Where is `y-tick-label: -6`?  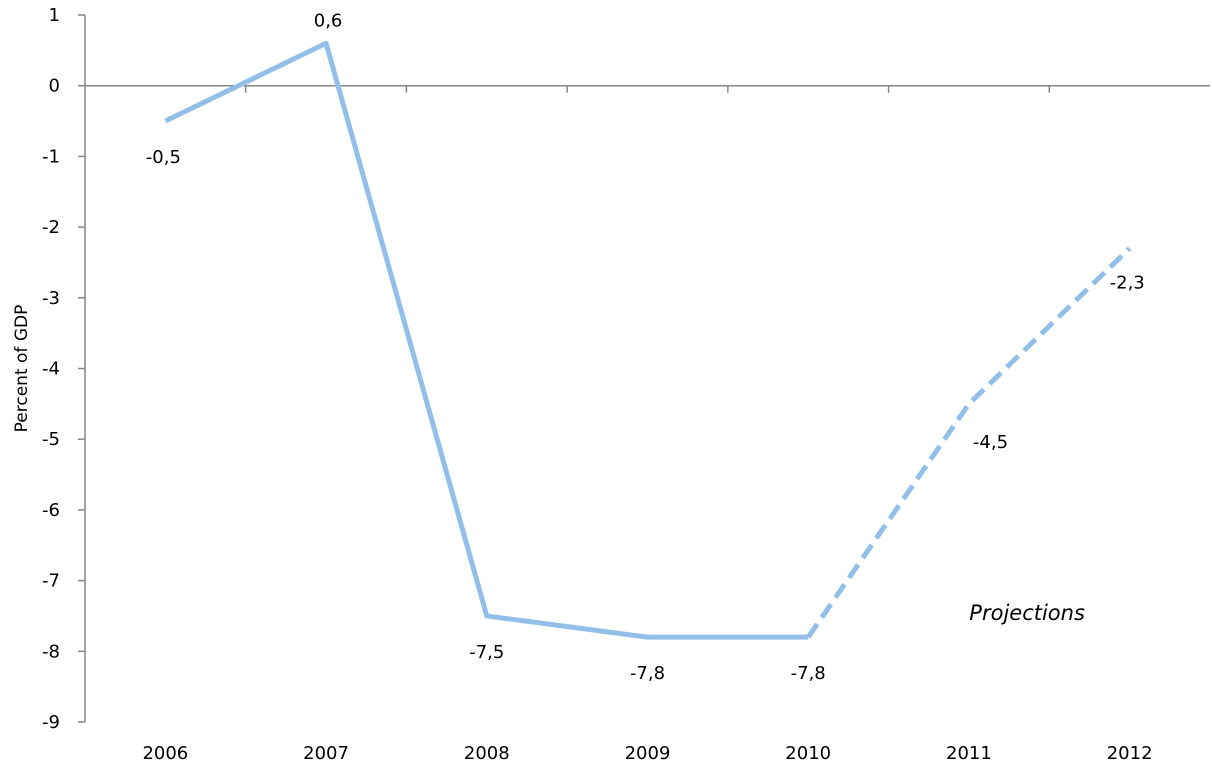 y-tick-label: -6 is located at coordinates (51, 510).